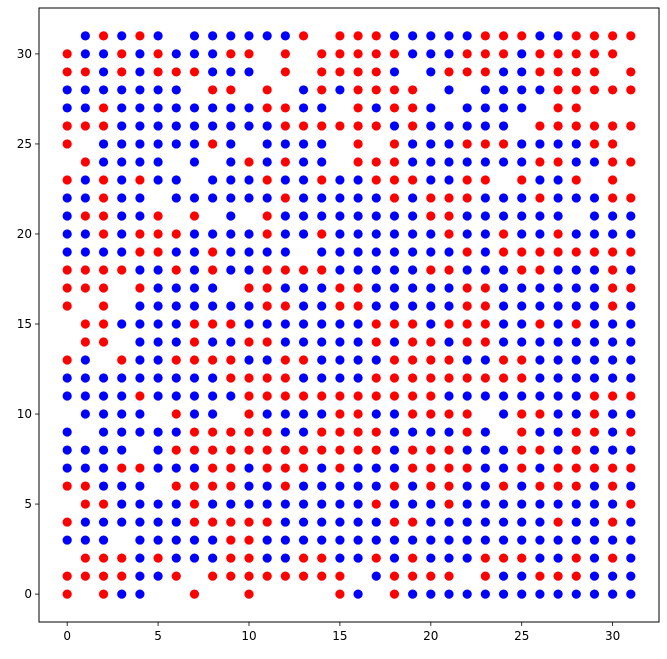 Image resolution: width=667 pixels, height=659 pixels. What do you see at coordinates (158, 636) in the screenshot?
I see `x-tick-label: 5` at bounding box center [158, 636].